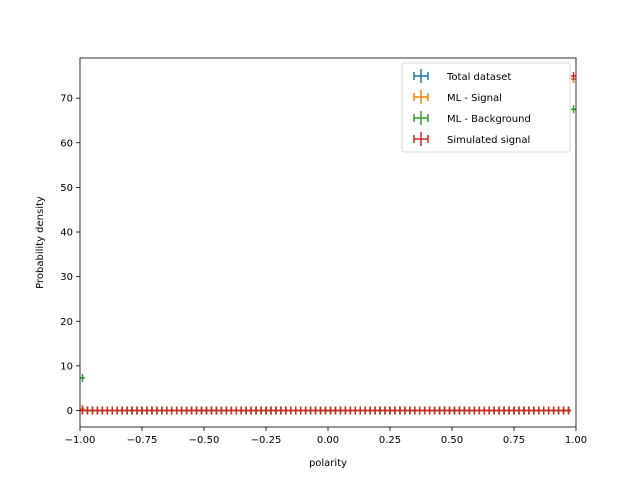 The width and height of the screenshot is (640, 480). I want to click on legend-box, so click(486, 107).